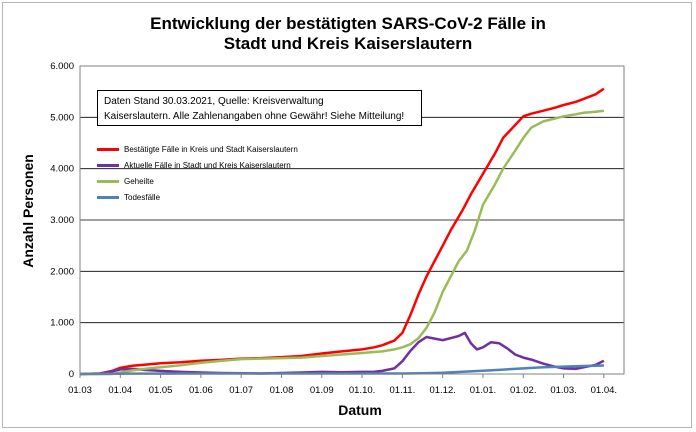 This screenshot has width=696, height=432. Describe the element at coordinates (523, 390) in the screenshot. I see `x-tick-label: 01.02.` at that location.